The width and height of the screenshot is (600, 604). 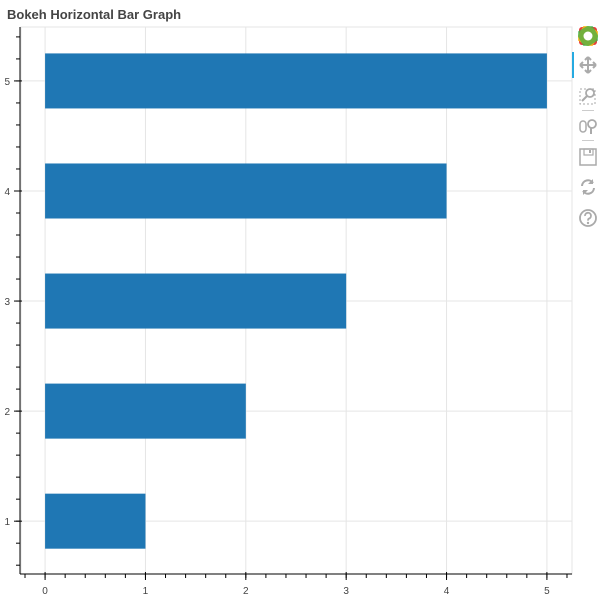 I want to click on save-icon, so click(x=588, y=157).